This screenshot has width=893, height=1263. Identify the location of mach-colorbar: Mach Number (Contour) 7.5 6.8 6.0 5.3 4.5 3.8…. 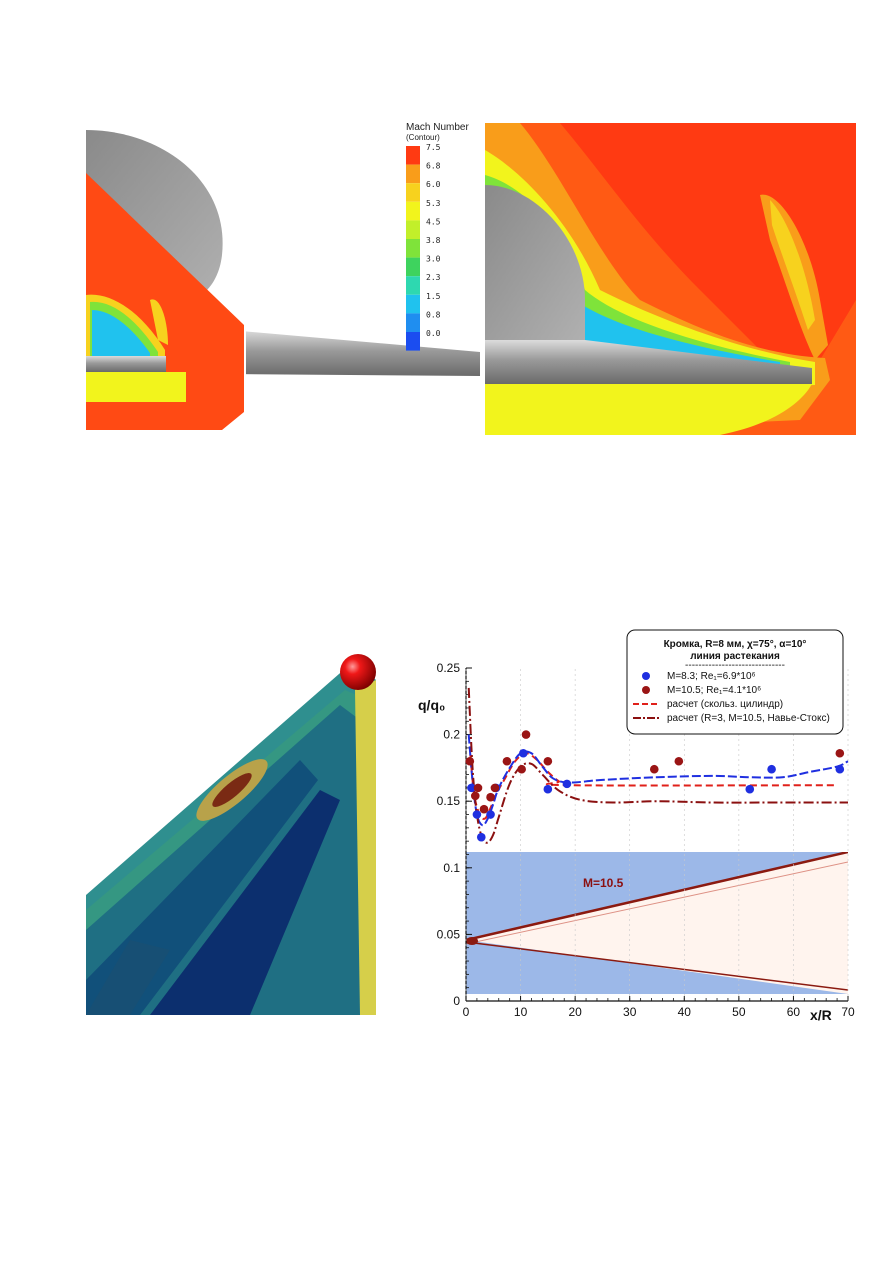
(437, 236).